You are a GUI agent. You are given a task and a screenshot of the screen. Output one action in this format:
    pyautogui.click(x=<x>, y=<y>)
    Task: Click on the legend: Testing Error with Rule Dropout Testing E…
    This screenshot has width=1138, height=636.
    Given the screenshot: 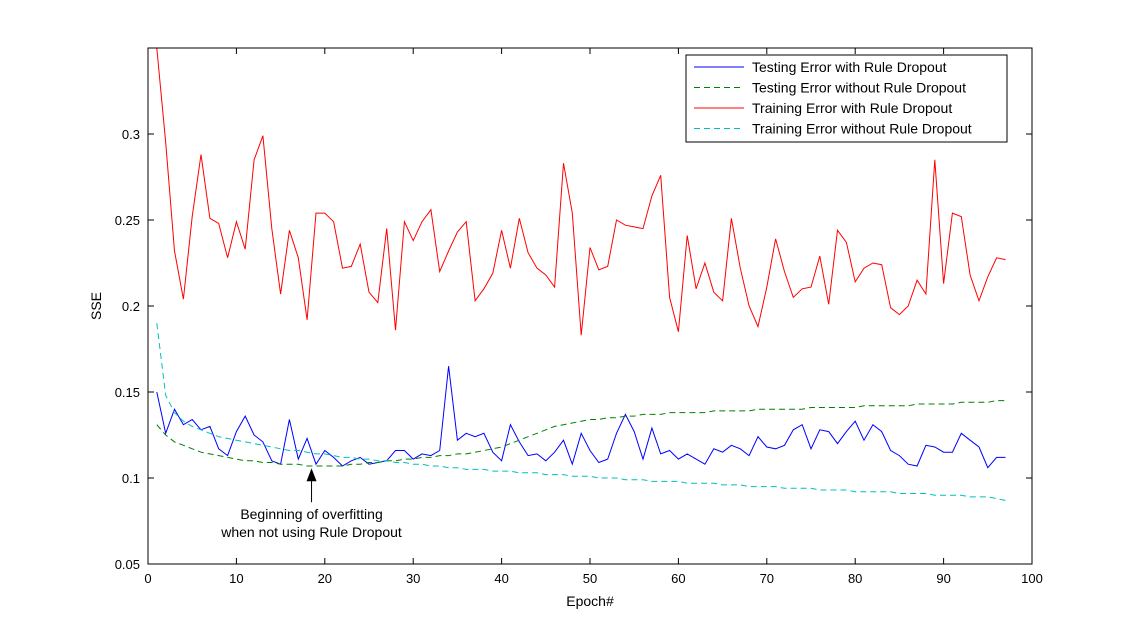 What is the action you would take?
    pyautogui.click(x=846, y=98)
    